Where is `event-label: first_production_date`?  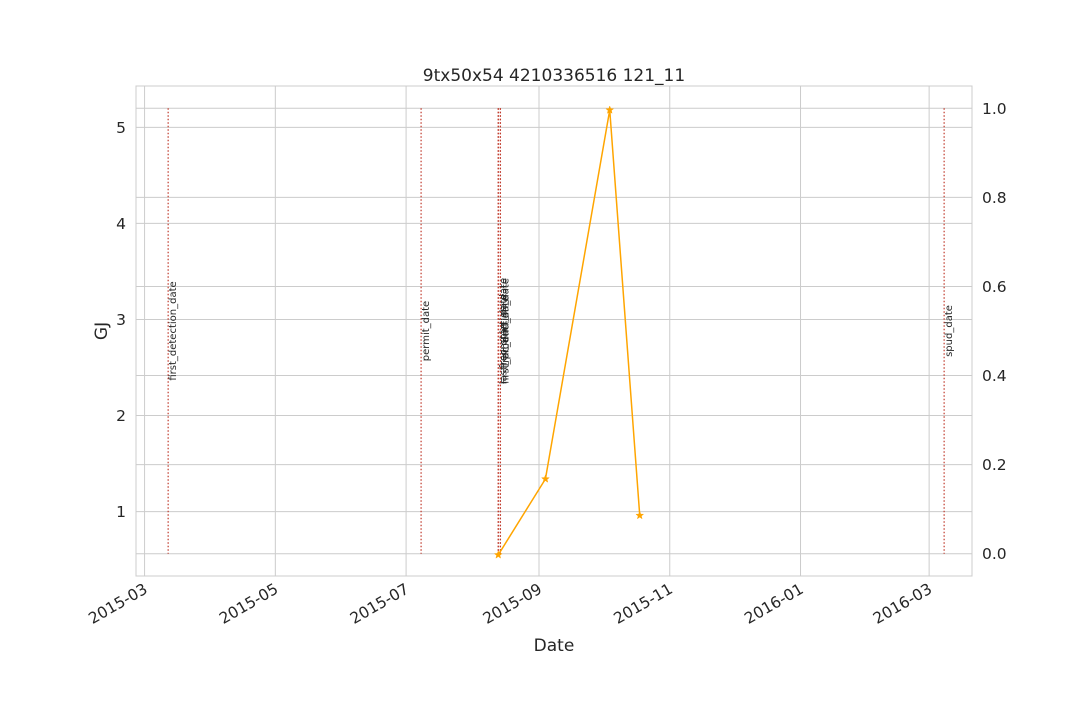 event-label: first_production_date is located at coordinates (505, 331).